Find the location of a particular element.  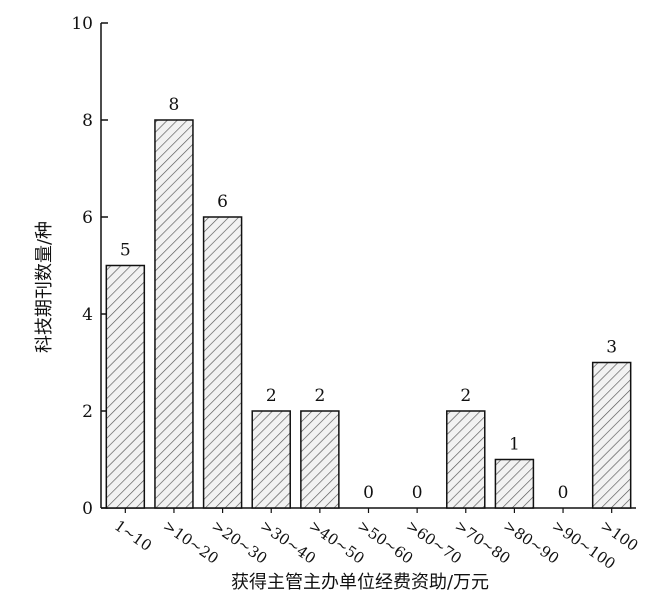

y-tick-label: 8 is located at coordinates (87, 121).